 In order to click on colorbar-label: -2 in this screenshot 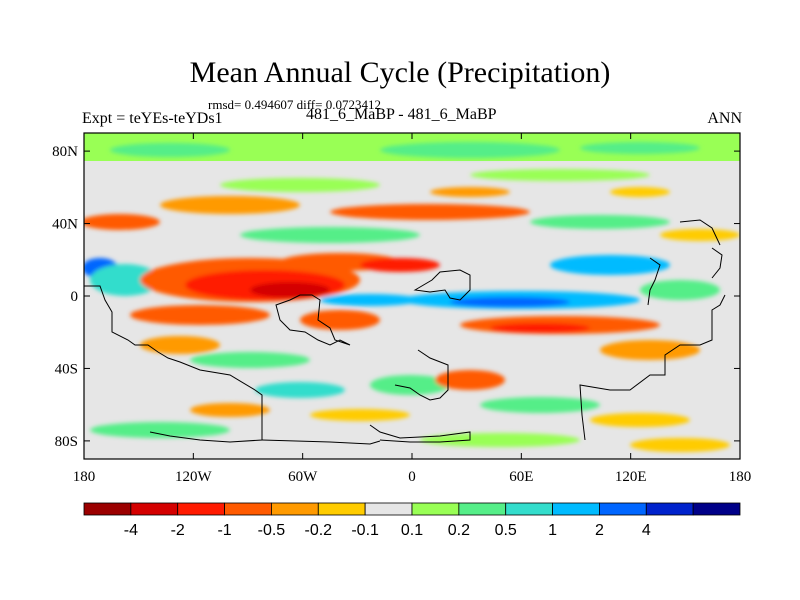, I will do `click(178, 530)`.